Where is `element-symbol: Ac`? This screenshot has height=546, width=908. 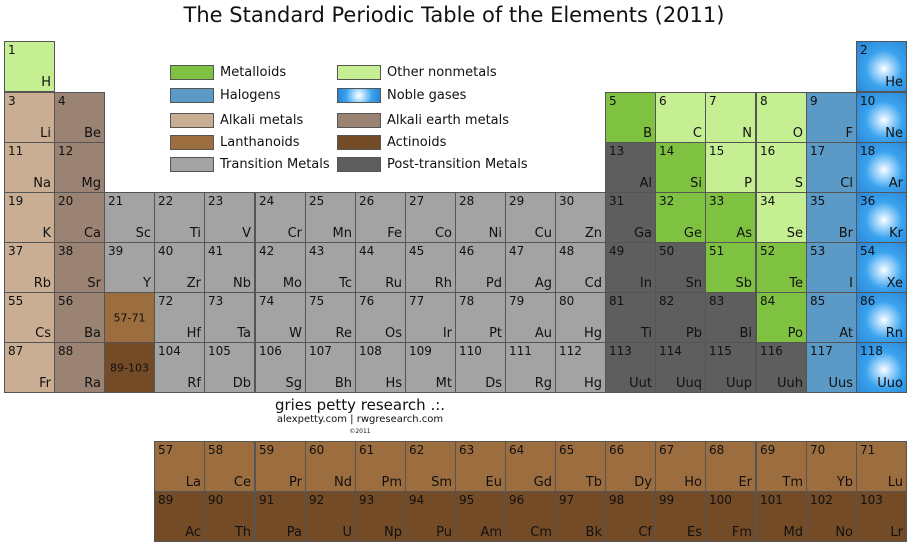 element-symbol: Ac is located at coordinates (193, 532).